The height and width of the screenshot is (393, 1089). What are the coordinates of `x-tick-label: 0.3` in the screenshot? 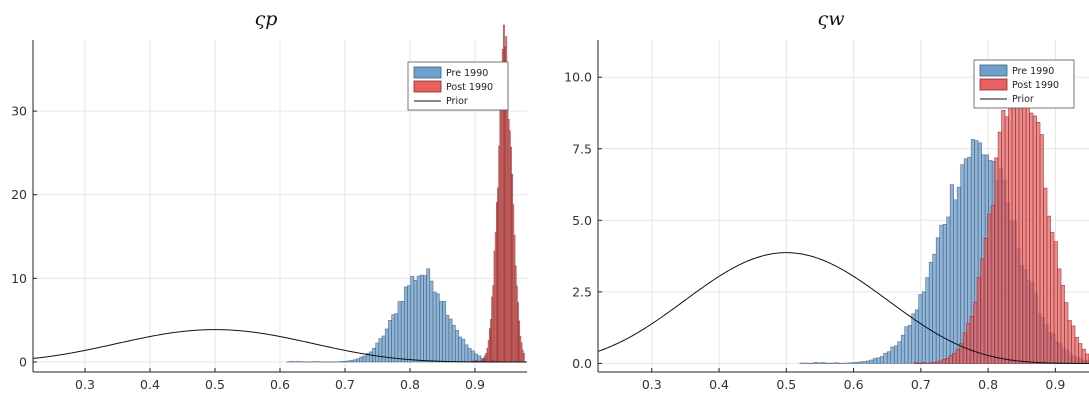 It's located at (85, 384).